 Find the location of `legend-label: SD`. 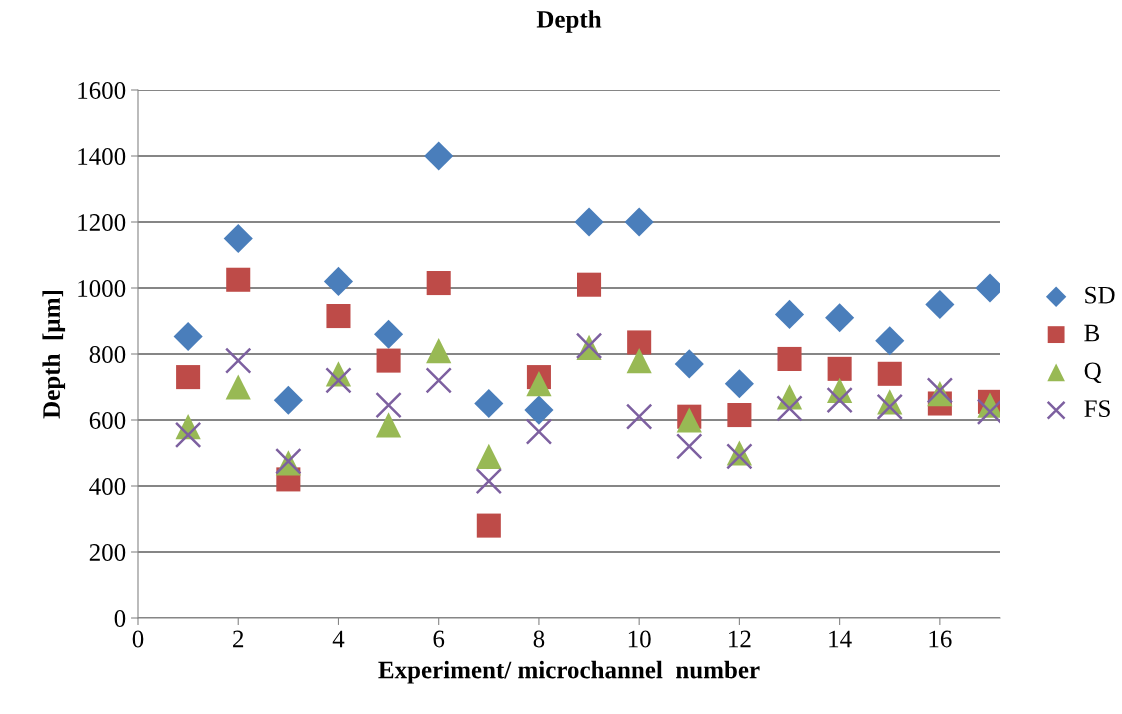

legend-label: SD is located at coordinates (1100, 295).